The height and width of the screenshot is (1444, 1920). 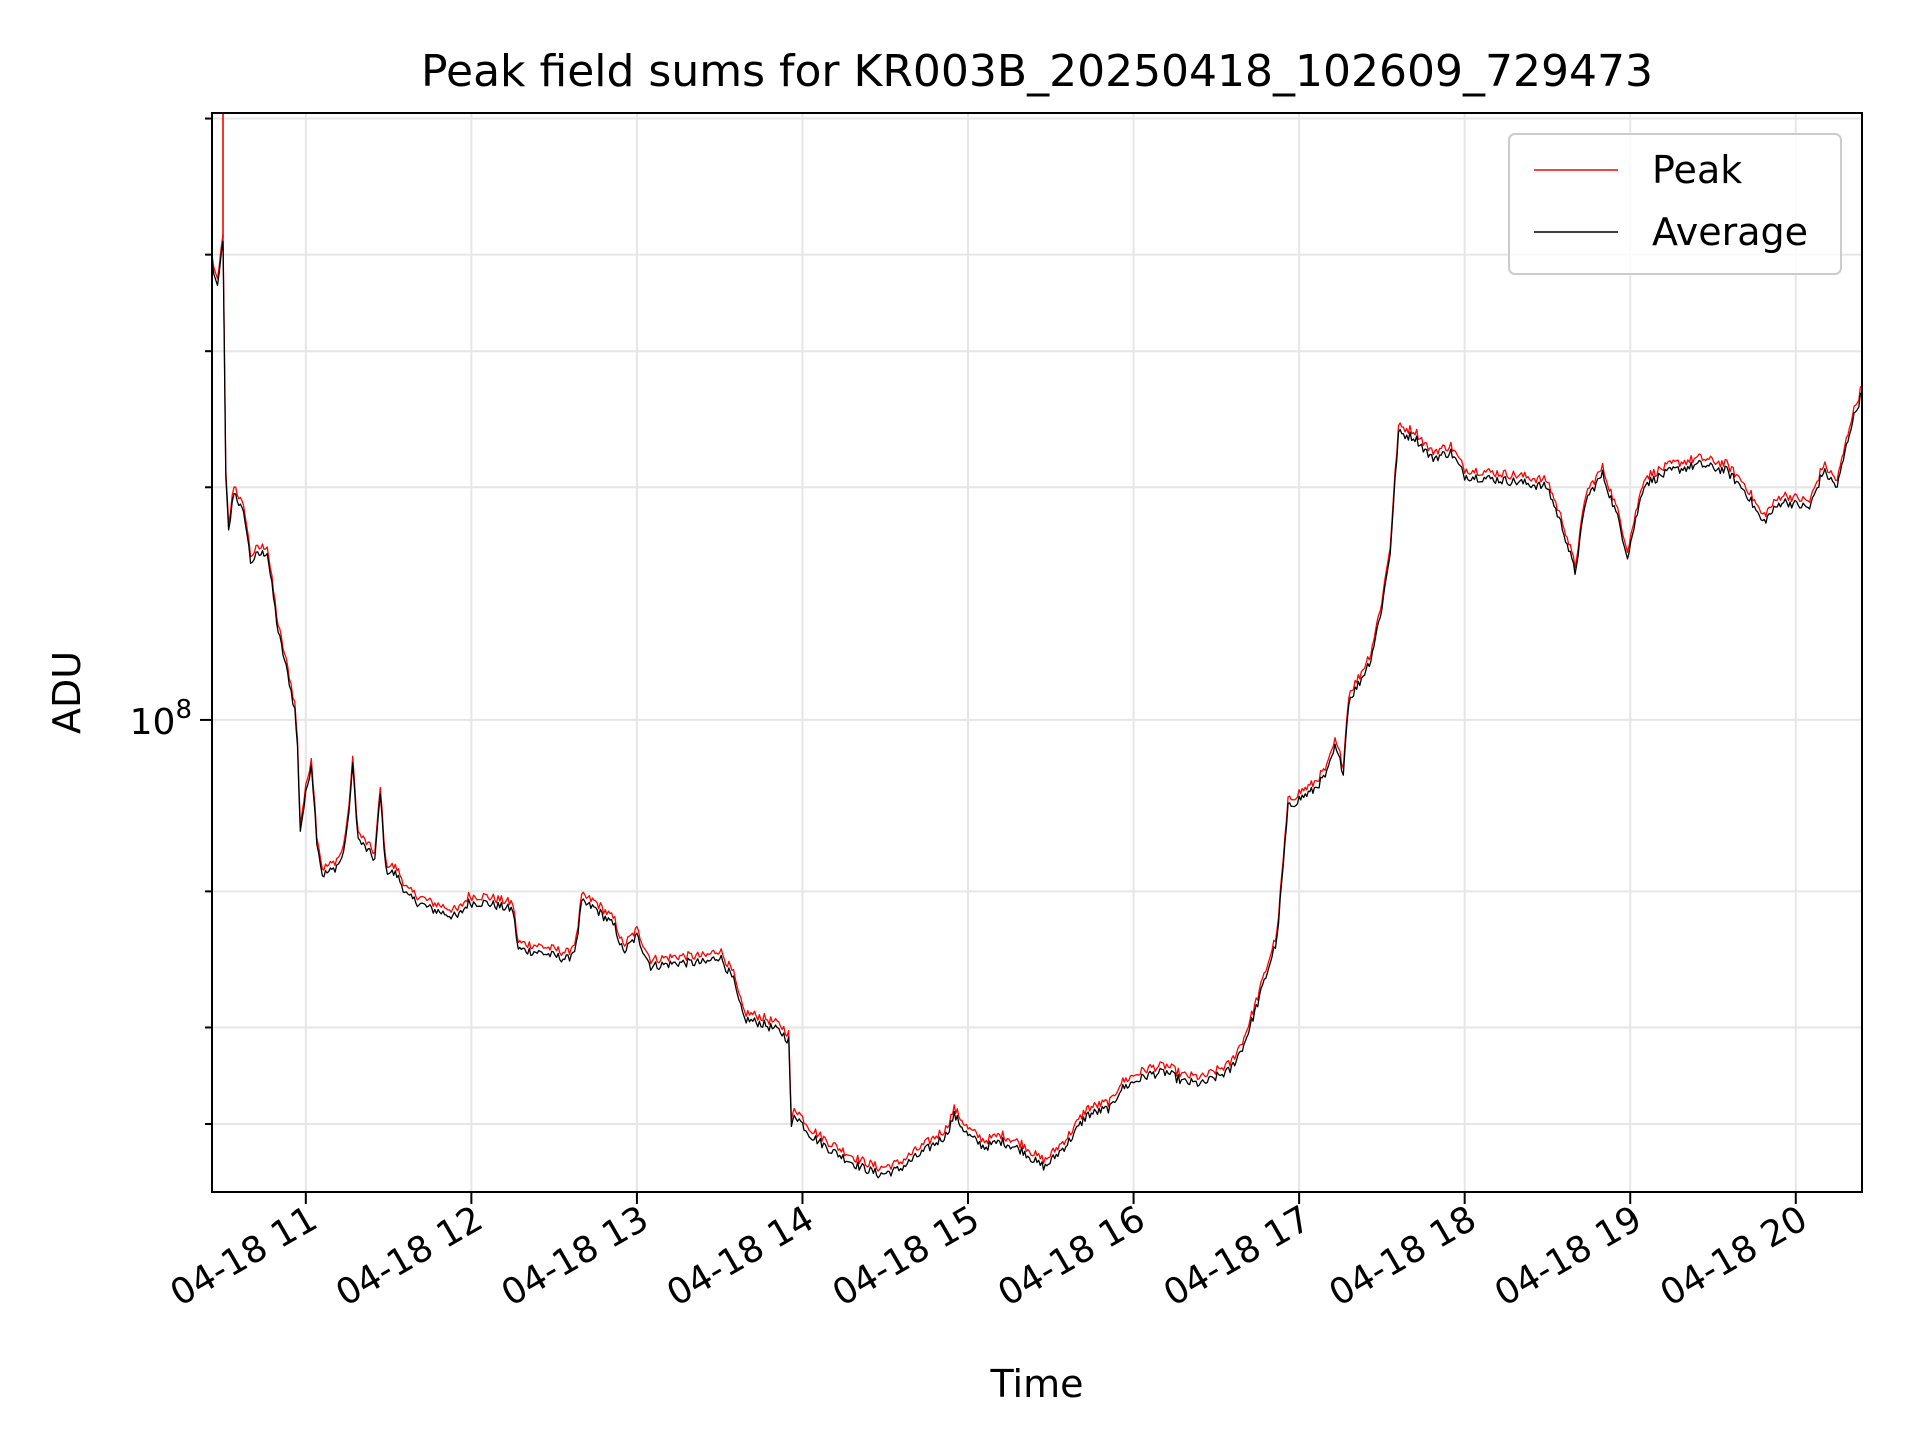 I want to click on legend: Peak Average, so click(x=1675, y=204).